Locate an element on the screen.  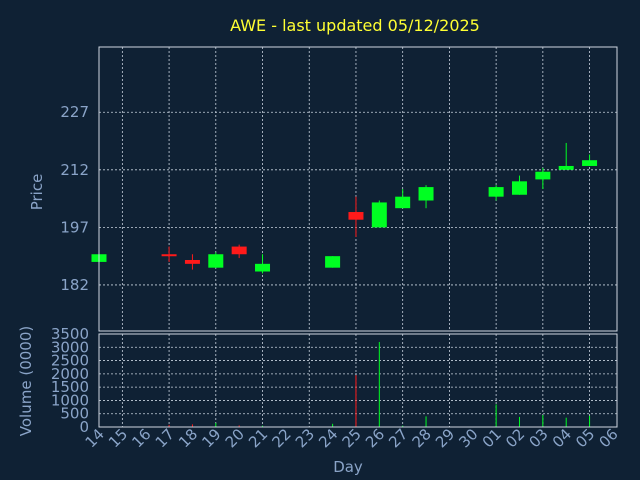
chart-title: AWE - last updated 05/12/2025 is located at coordinates (355, 25).